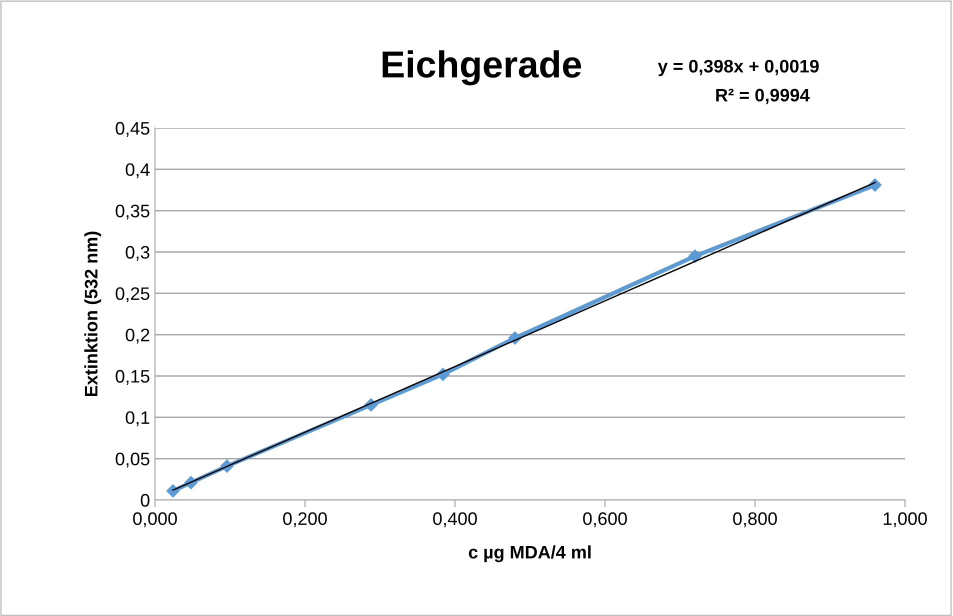 The height and width of the screenshot is (616, 953). What do you see at coordinates (133, 129) in the screenshot?
I see `y-tick-label: 0,45` at bounding box center [133, 129].